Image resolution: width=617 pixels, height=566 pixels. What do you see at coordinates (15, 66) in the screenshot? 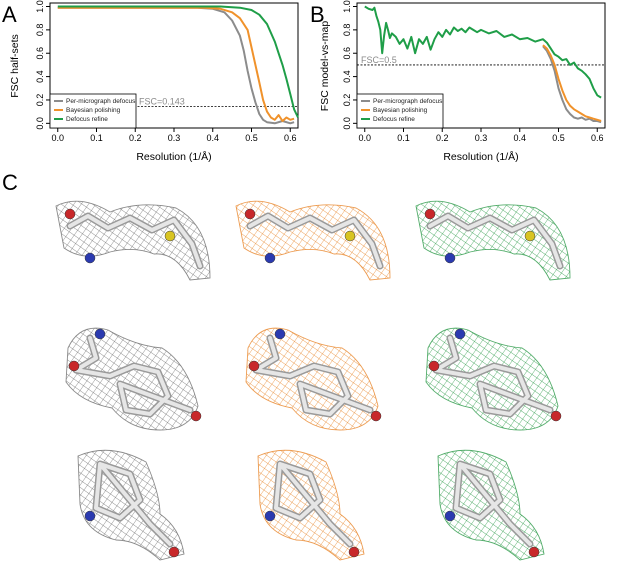
I see `y-axis-label: FSC half-sets` at bounding box center [15, 66].